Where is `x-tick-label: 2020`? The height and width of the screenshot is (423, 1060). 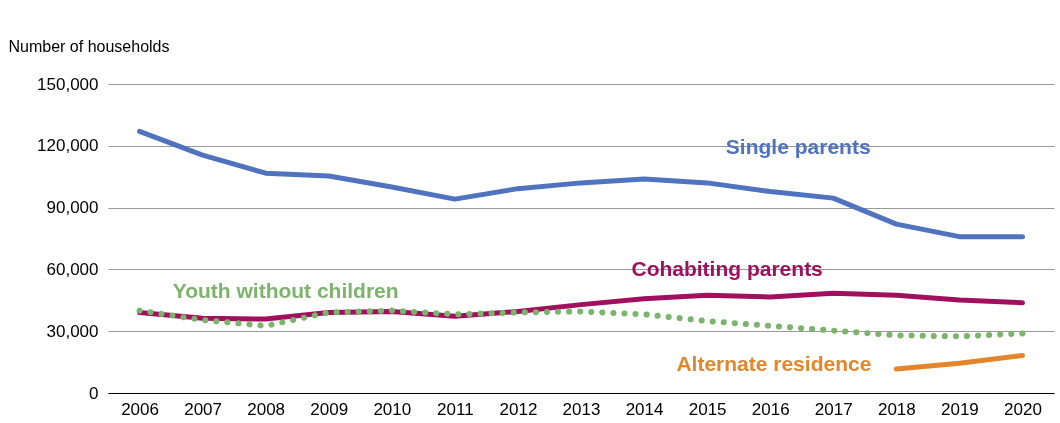 x-tick-label: 2020 is located at coordinates (1023, 409).